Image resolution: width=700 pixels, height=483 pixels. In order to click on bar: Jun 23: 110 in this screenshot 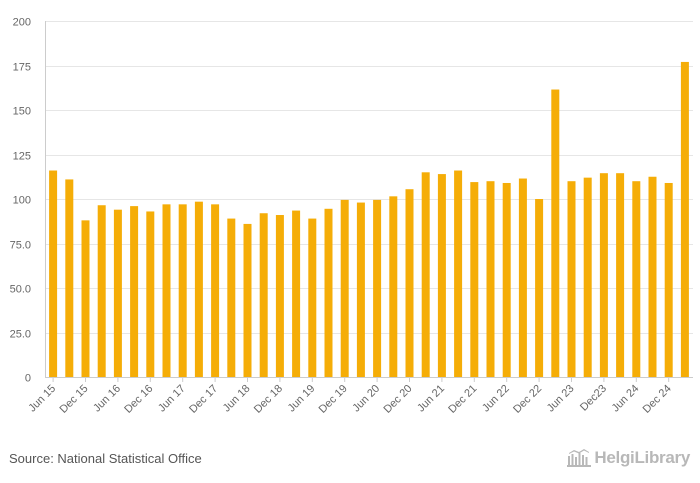, I will do `click(571, 279)`.